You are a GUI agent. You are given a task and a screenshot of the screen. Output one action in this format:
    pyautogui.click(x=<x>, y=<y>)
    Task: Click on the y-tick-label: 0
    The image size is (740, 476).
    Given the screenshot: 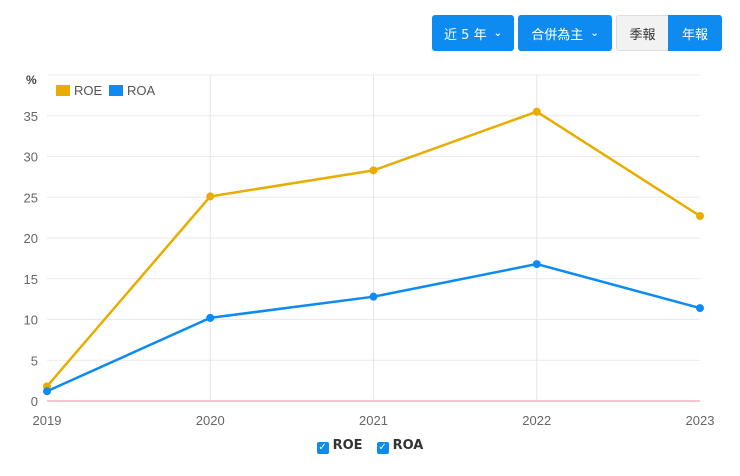 What is the action you would take?
    pyautogui.click(x=34, y=401)
    